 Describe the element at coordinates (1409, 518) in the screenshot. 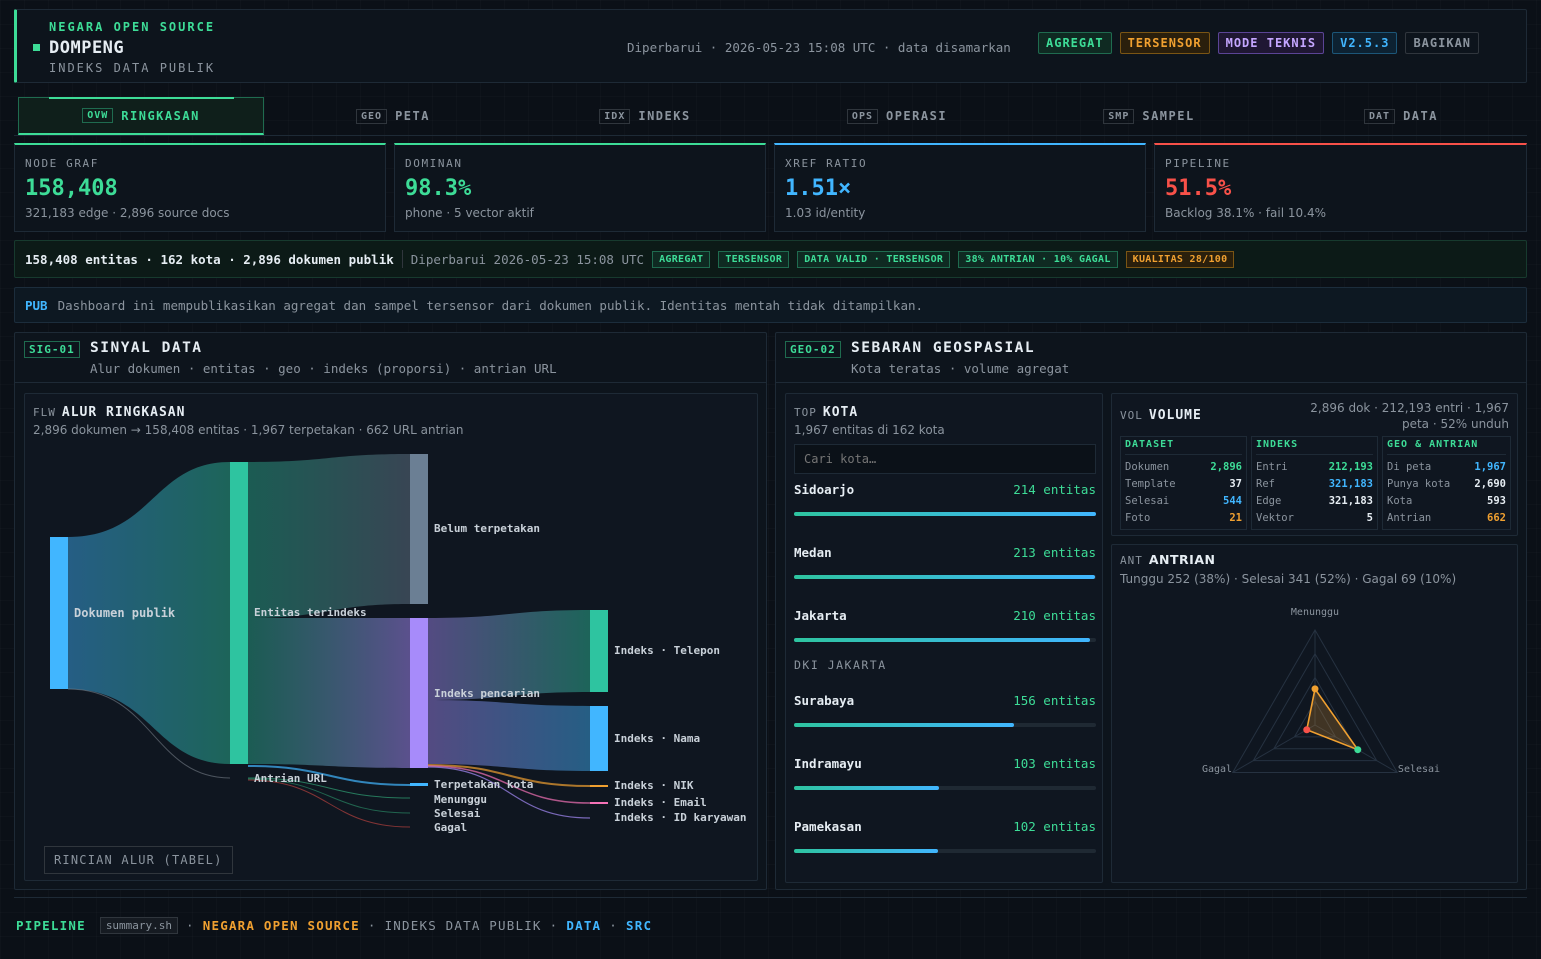

I see `vol-key: Antrian` at that location.